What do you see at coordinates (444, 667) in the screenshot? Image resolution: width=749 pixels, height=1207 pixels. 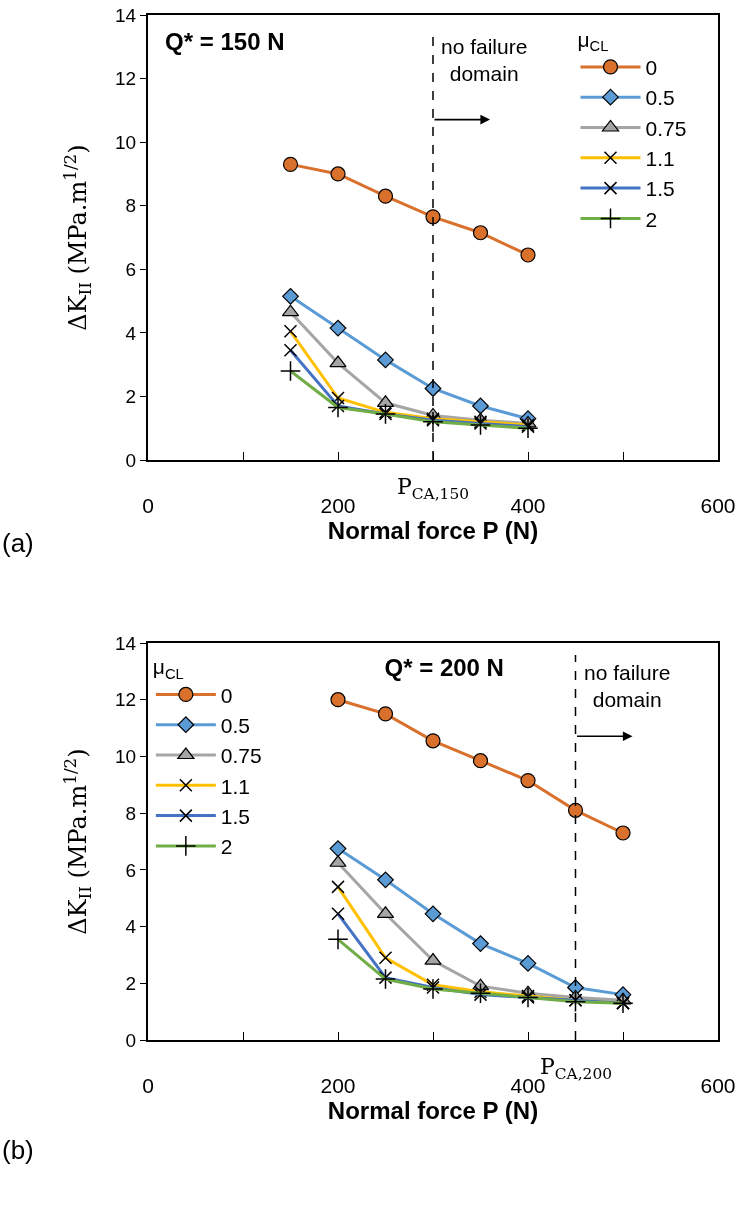 I see `text: Q* = 200 N` at bounding box center [444, 667].